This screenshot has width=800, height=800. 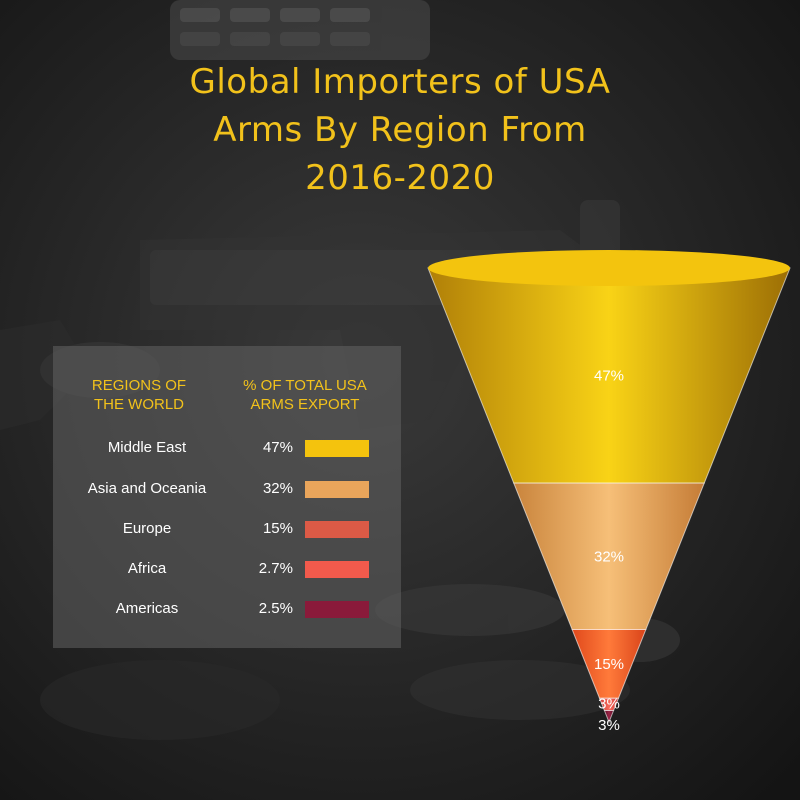 What do you see at coordinates (400, 178) in the screenshot?
I see `title-line-3: 2016-2020` at bounding box center [400, 178].